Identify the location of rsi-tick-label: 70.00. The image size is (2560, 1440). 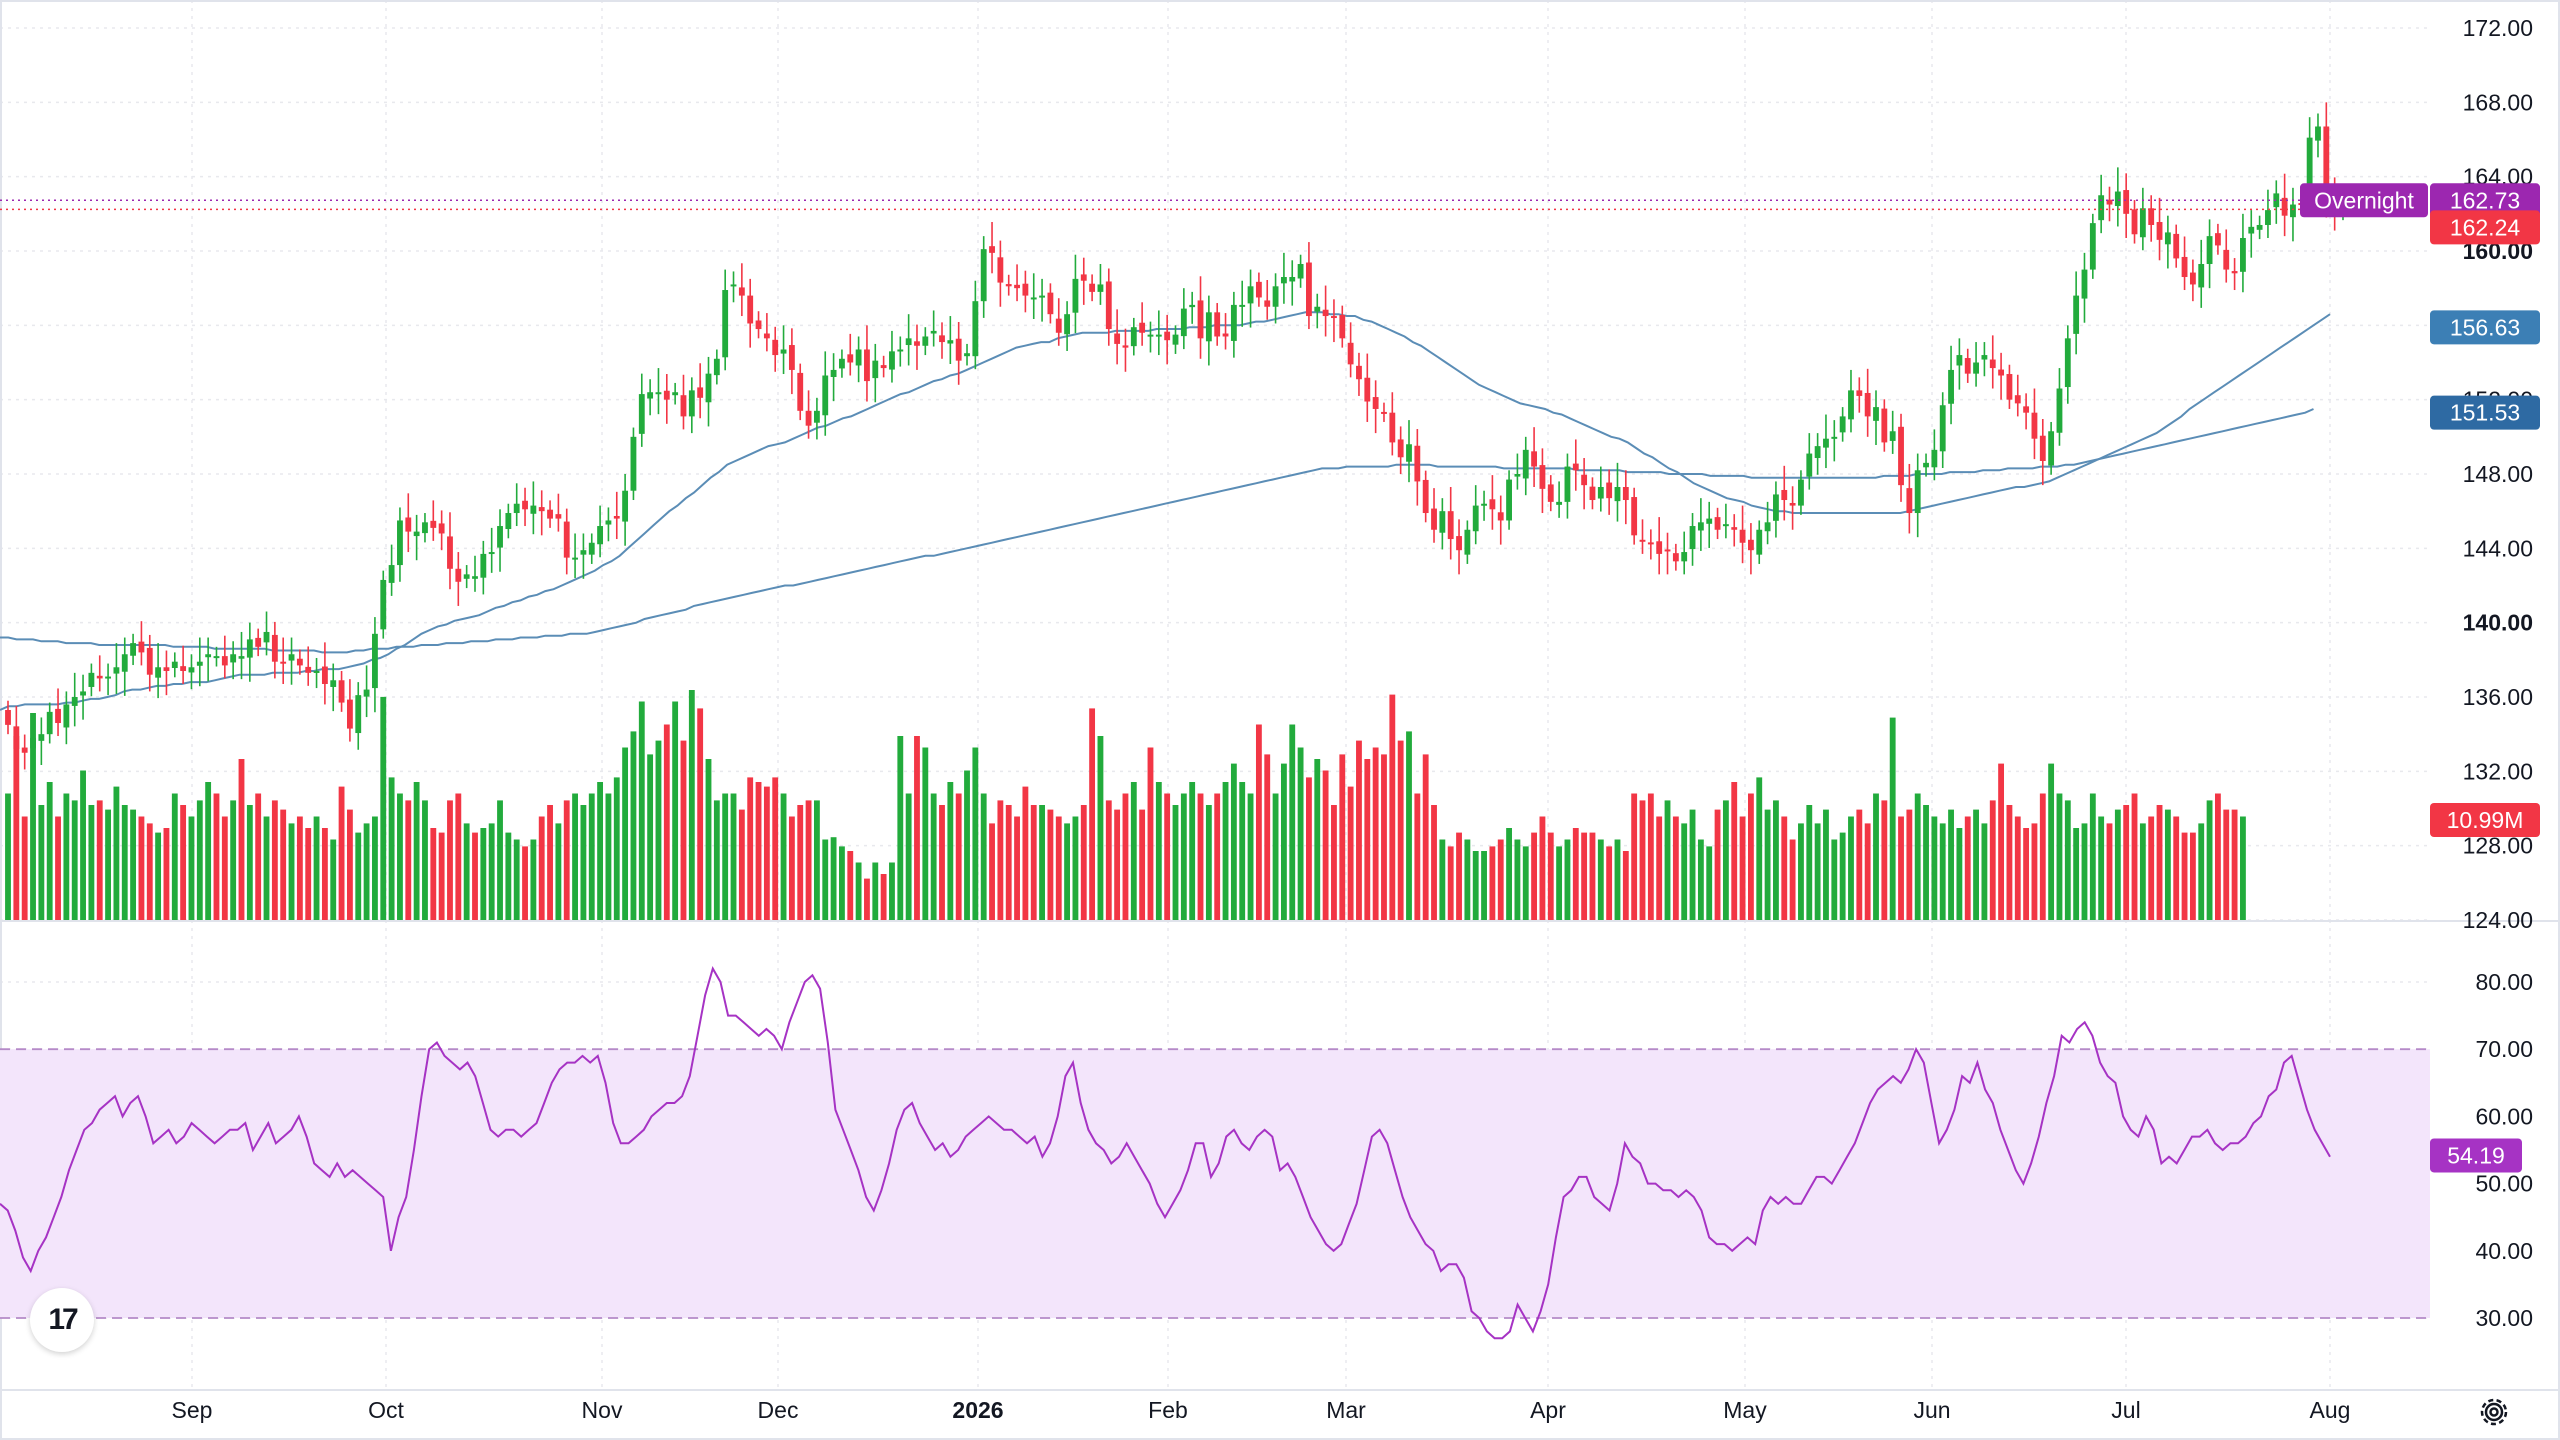
(2504, 1049).